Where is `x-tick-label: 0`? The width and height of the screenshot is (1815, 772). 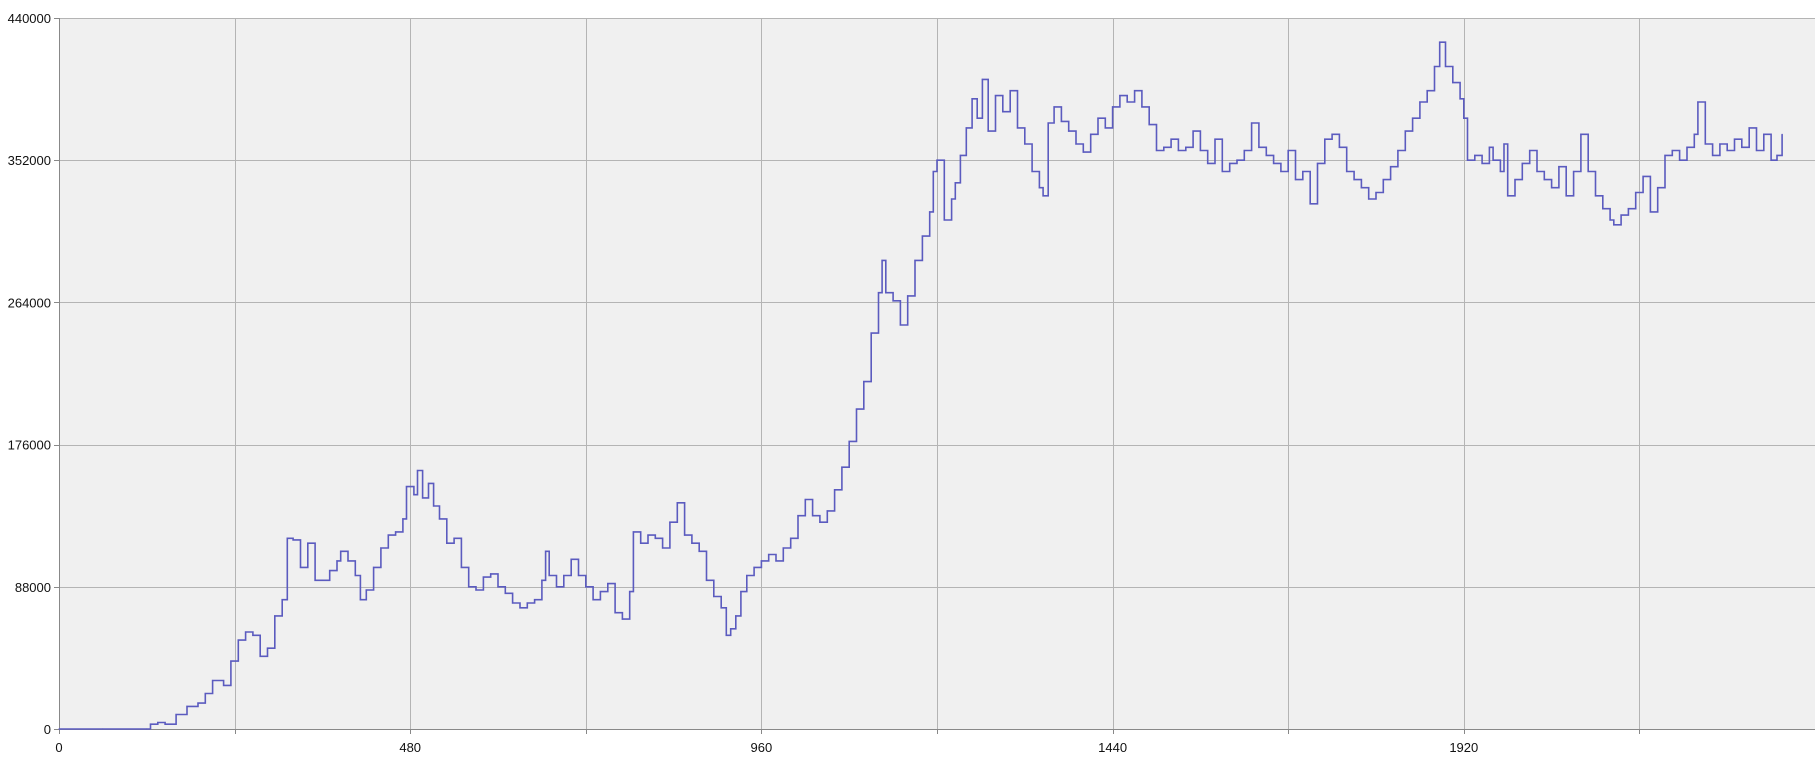
x-tick-label: 0 is located at coordinates (58, 747).